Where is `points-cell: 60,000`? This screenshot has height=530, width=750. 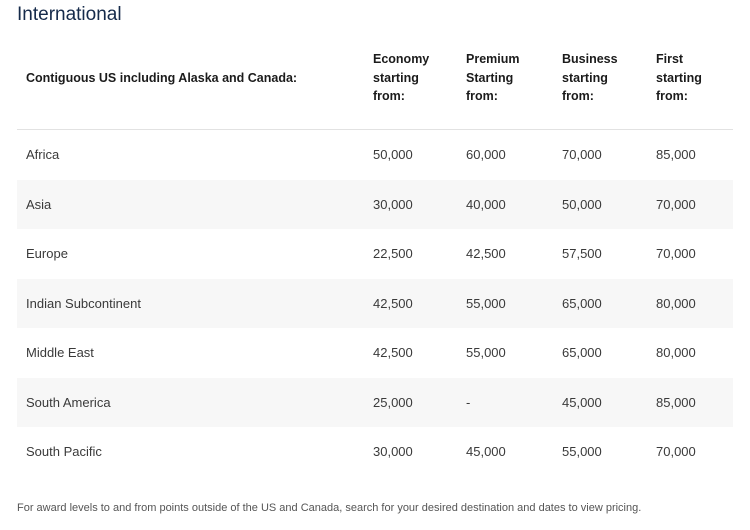 points-cell: 60,000 is located at coordinates (486, 154).